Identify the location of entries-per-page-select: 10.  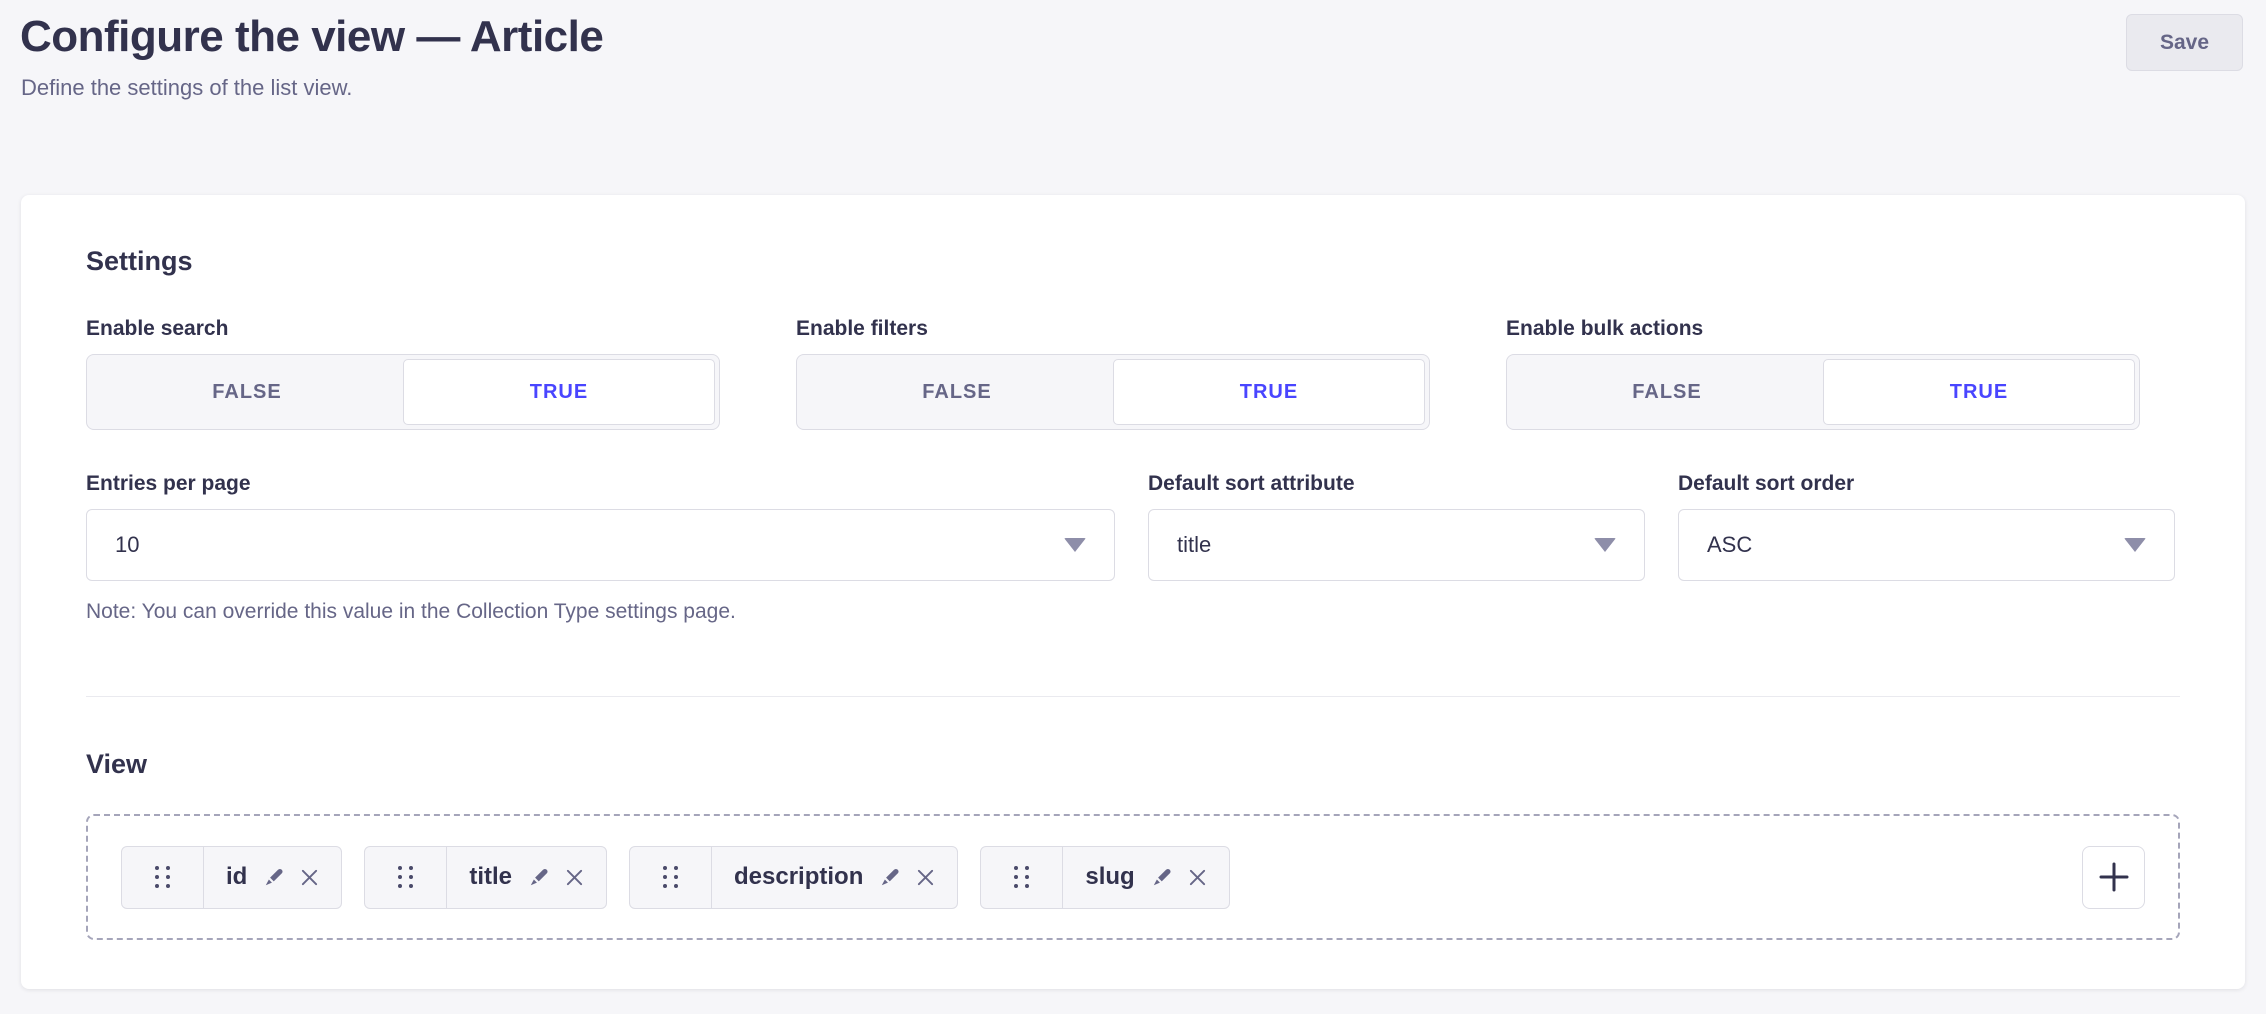
(600, 545).